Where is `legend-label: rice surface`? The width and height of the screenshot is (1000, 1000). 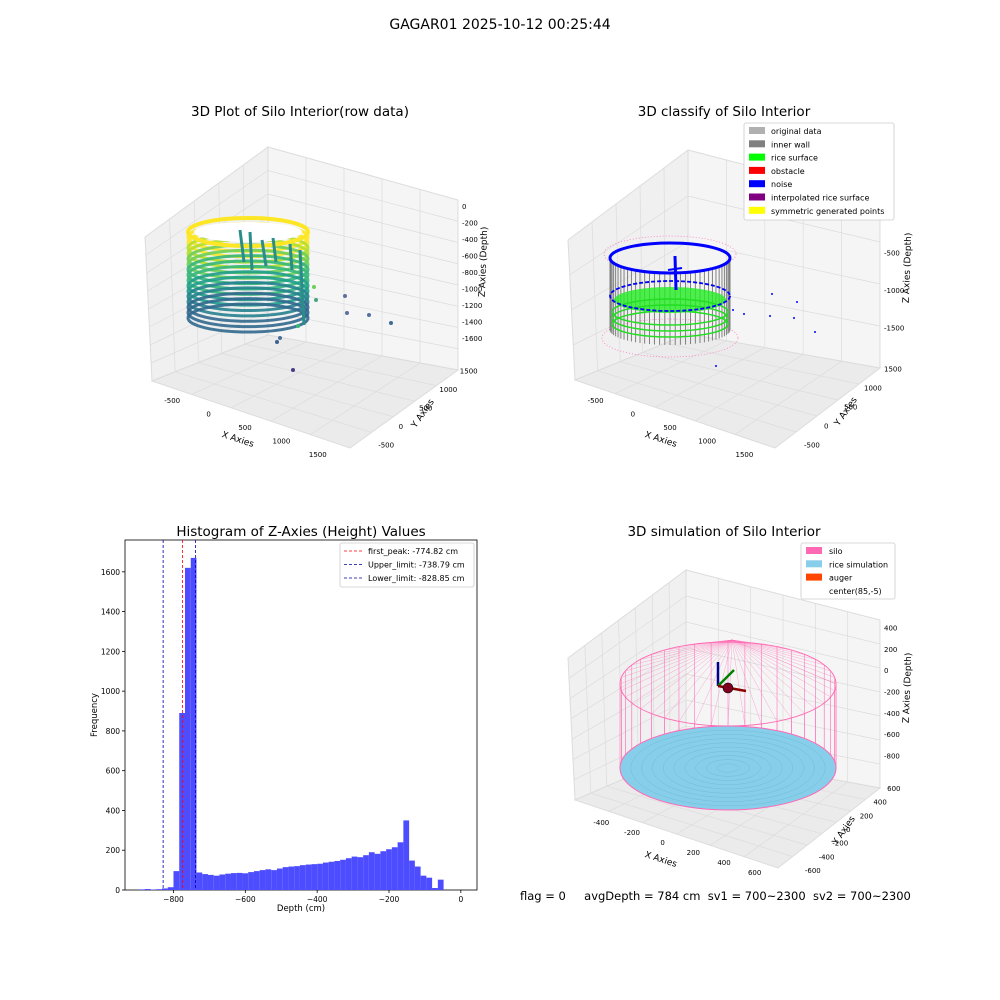
legend-label: rice surface is located at coordinates (794, 158).